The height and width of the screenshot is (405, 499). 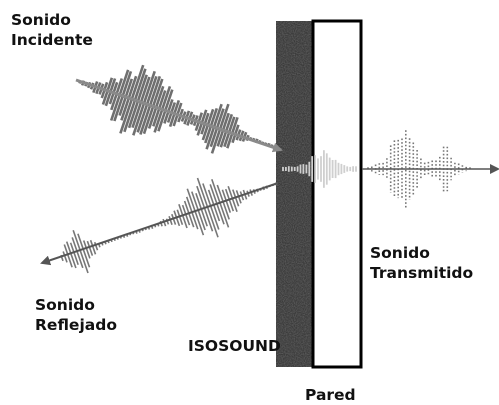 I want to click on incident-sound-label: Sonido Incidente, so click(x=52, y=30).